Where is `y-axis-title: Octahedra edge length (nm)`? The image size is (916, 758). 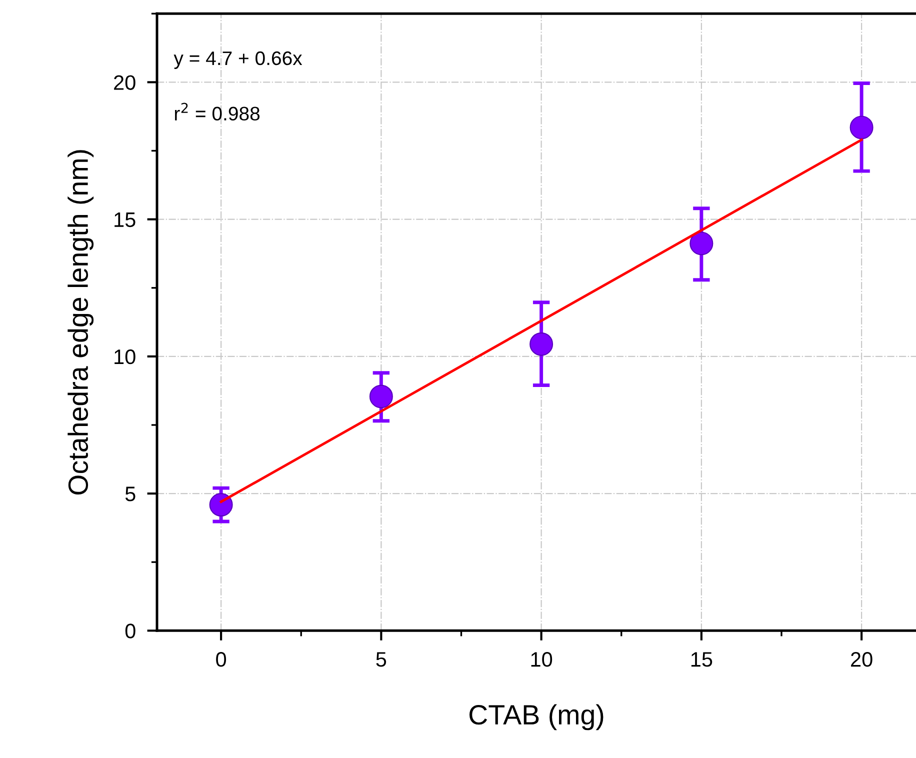
y-axis-title: Octahedra edge length (nm) is located at coordinates (81, 322).